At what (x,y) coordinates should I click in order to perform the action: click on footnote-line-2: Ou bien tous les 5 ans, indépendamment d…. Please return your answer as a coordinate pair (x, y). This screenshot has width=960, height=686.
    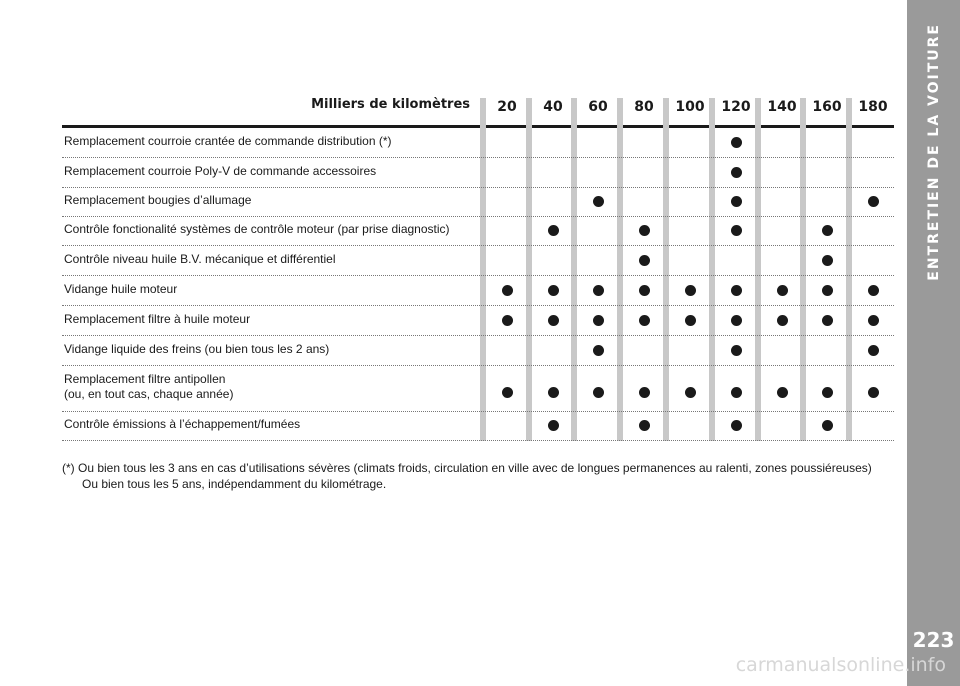
    Looking at the image, I should click on (234, 484).